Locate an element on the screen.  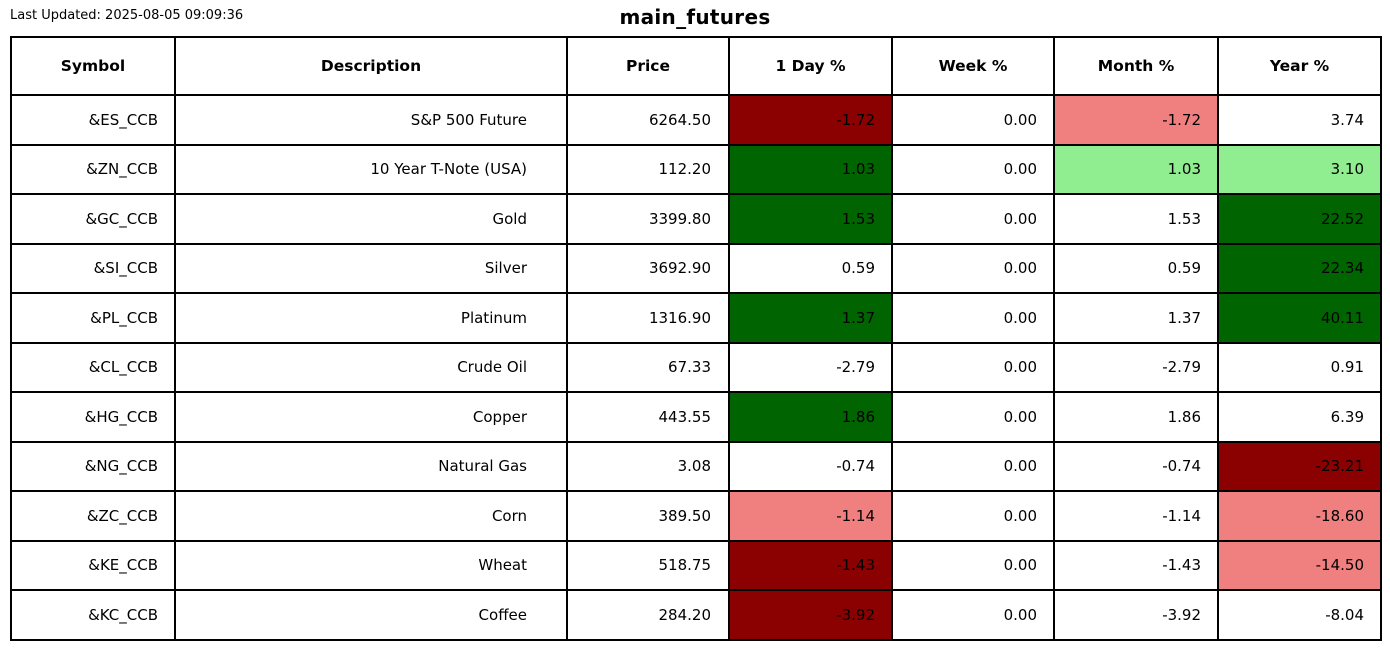
cell-year: 22.52 is located at coordinates (1299, 219).